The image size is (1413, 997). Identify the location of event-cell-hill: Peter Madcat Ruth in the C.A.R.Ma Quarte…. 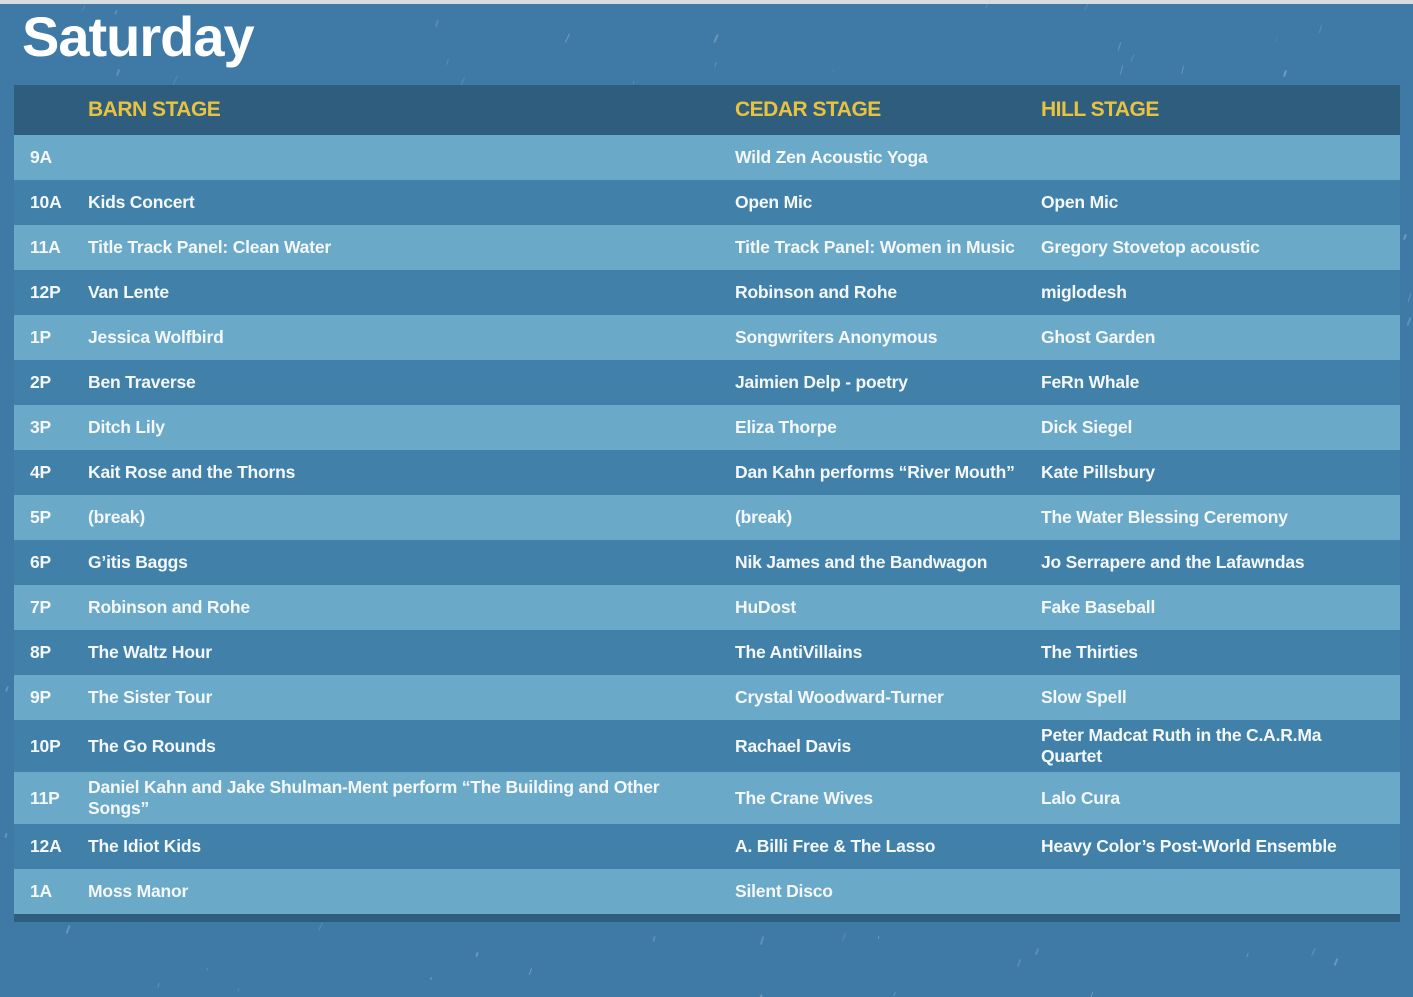
(1181, 745).